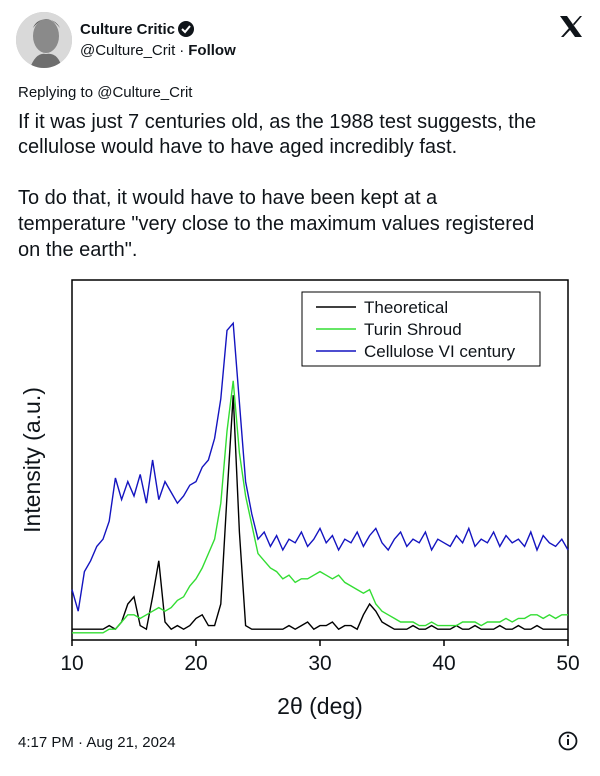  What do you see at coordinates (440, 351) in the screenshot?
I see `legend-label: Cellulose VI century` at bounding box center [440, 351].